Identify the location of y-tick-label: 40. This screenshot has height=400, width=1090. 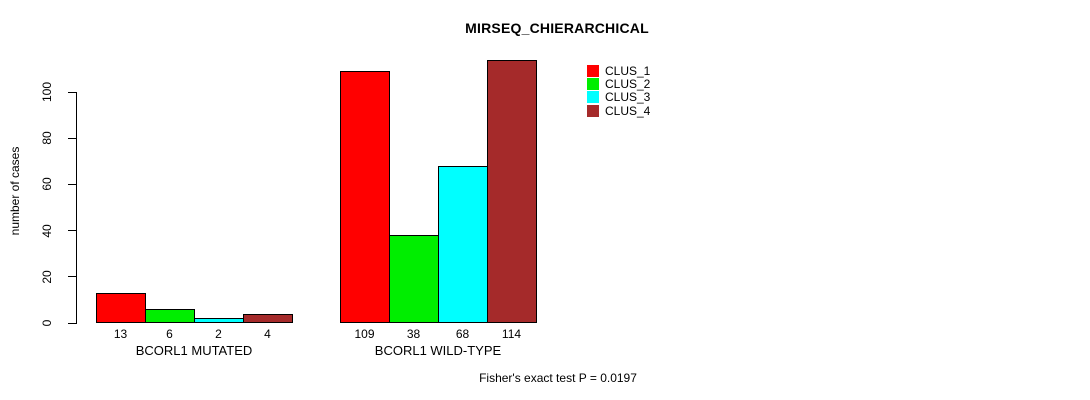
(47, 230).